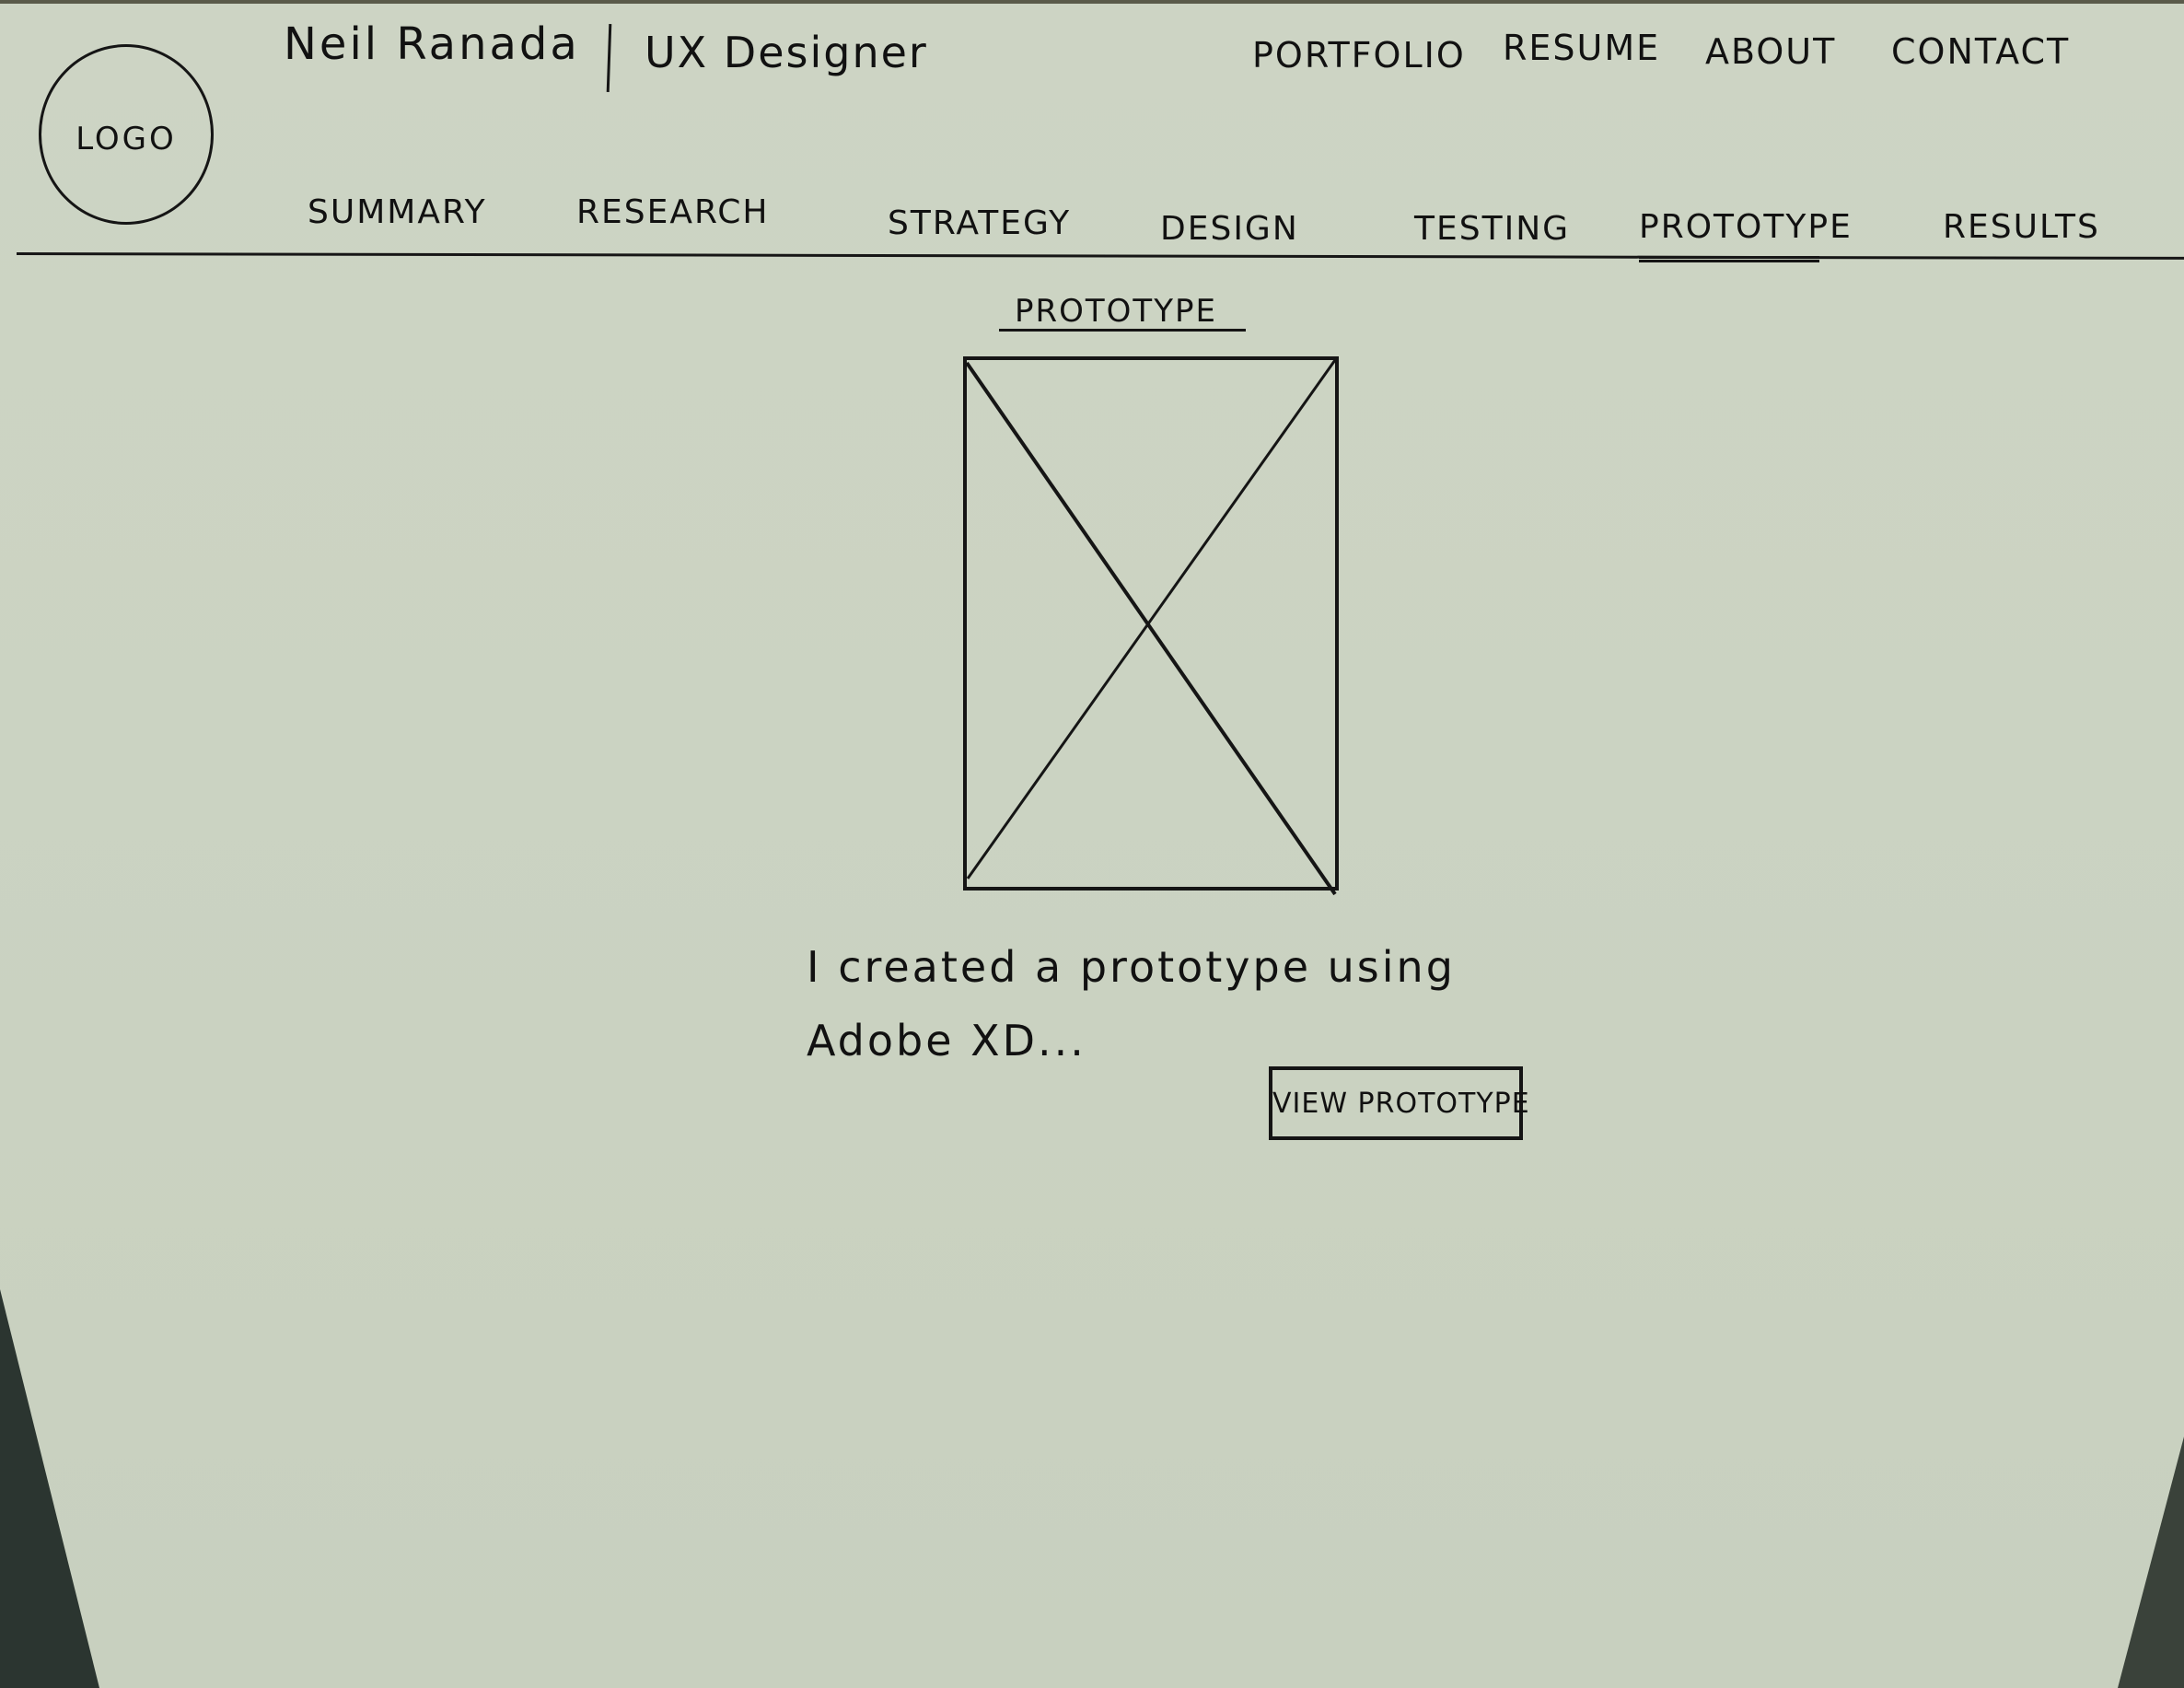 The width and height of the screenshot is (2184, 1688). Describe the element at coordinates (1359, 55) in the screenshot. I see `nav-portfolio: PORTFOLIO` at that location.